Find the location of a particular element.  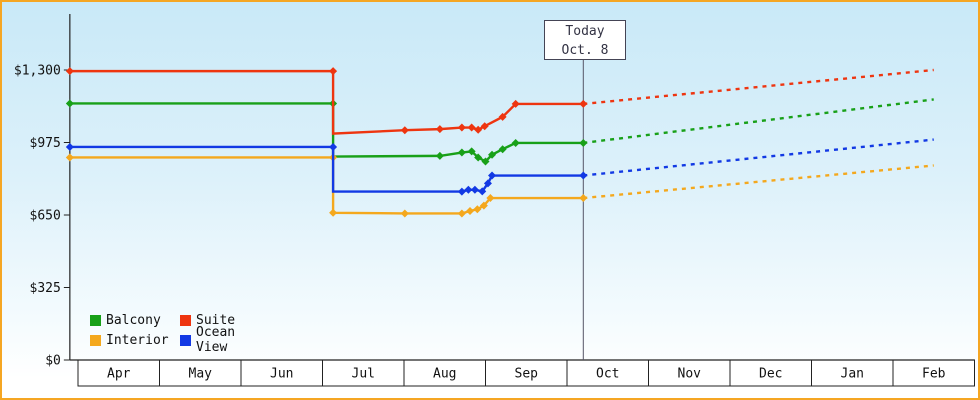

series-line-interior is located at coordinates (326, 185).